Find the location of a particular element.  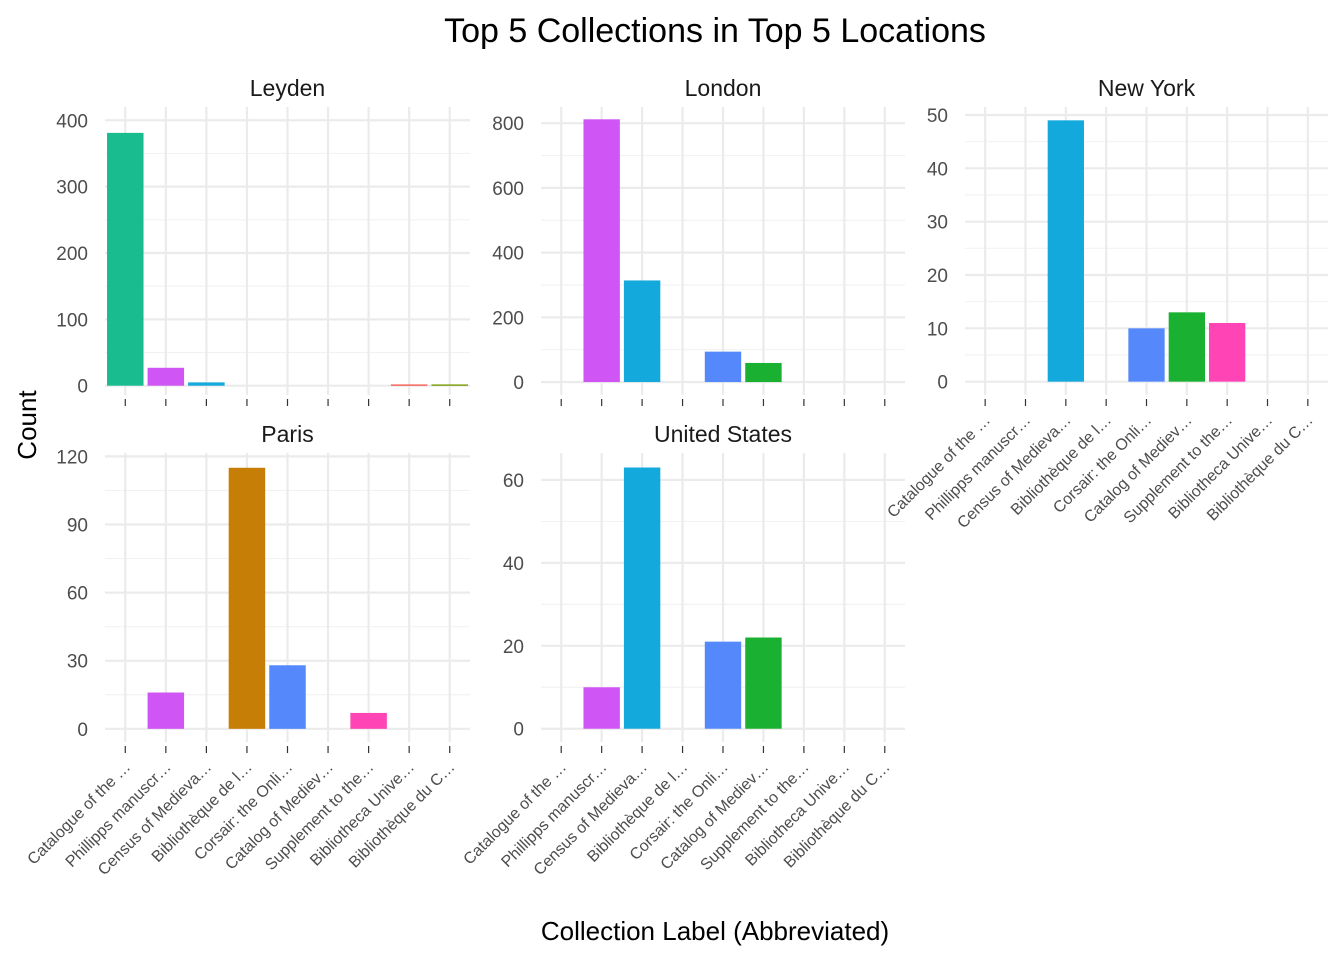

y-tick-label: 10 is located at coordinates (937, 329).